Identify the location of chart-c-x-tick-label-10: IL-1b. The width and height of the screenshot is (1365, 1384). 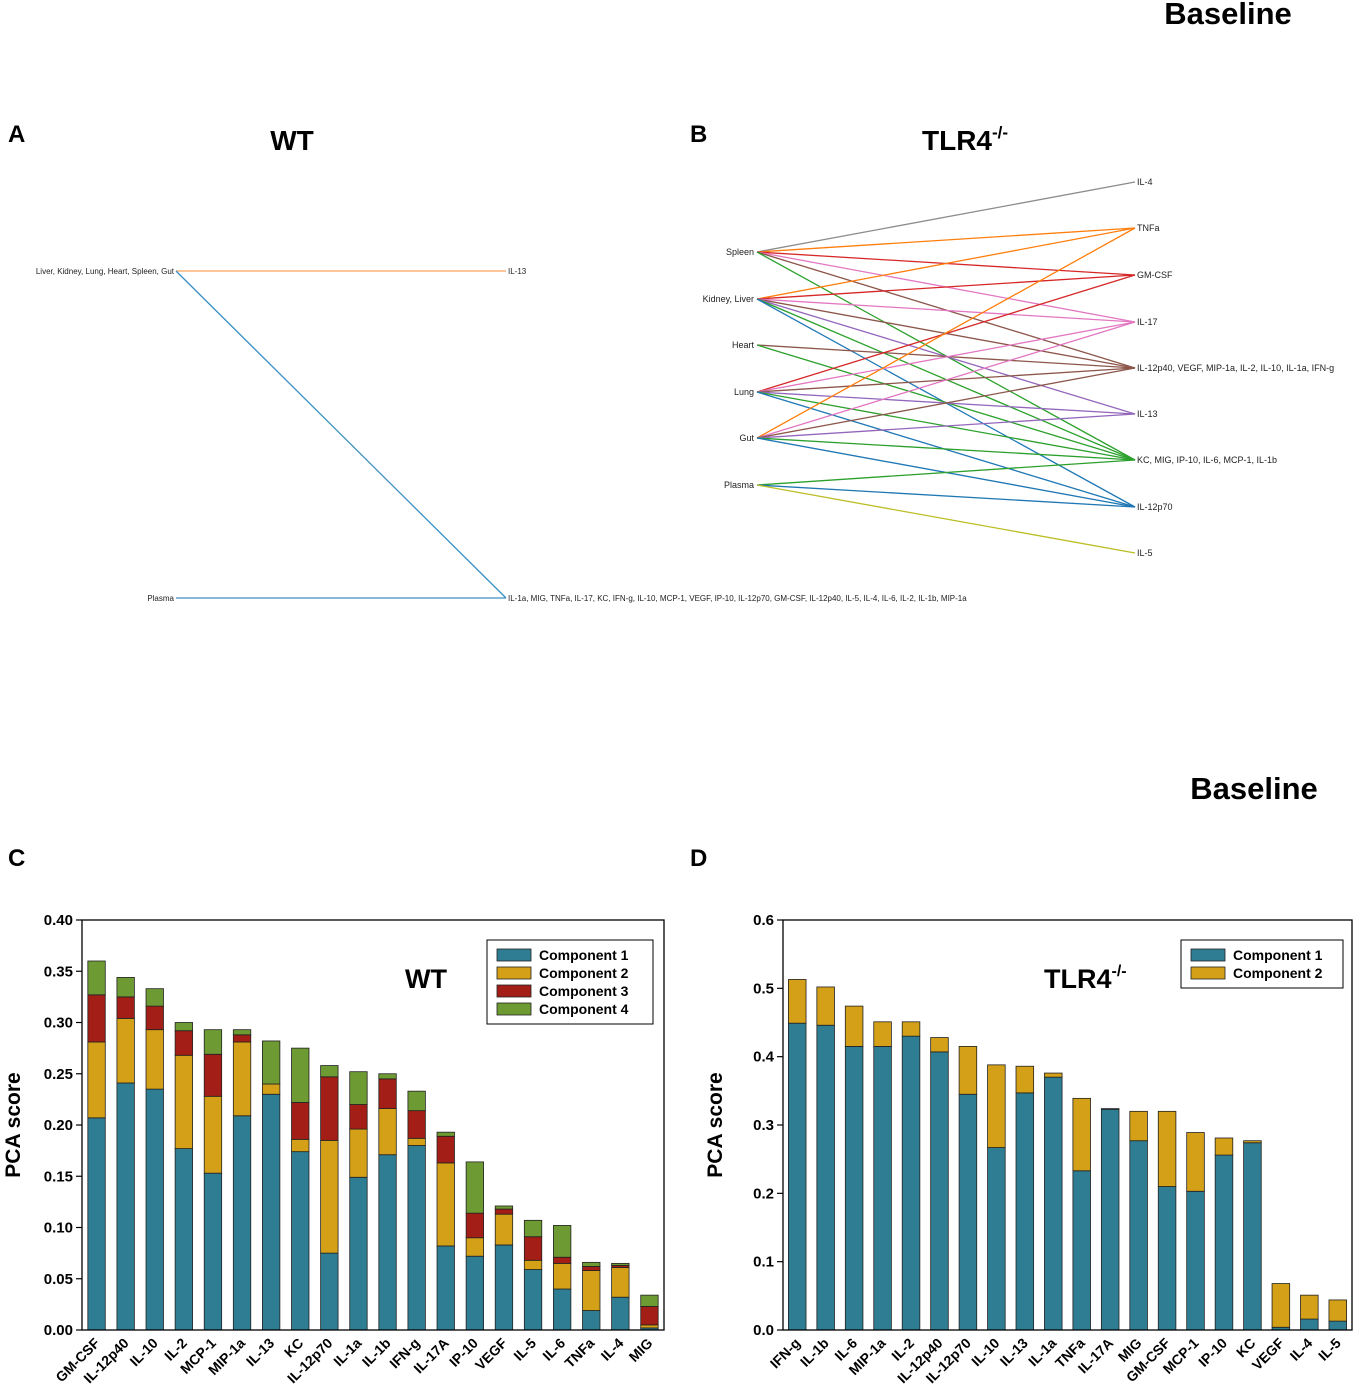
(376, 1352).